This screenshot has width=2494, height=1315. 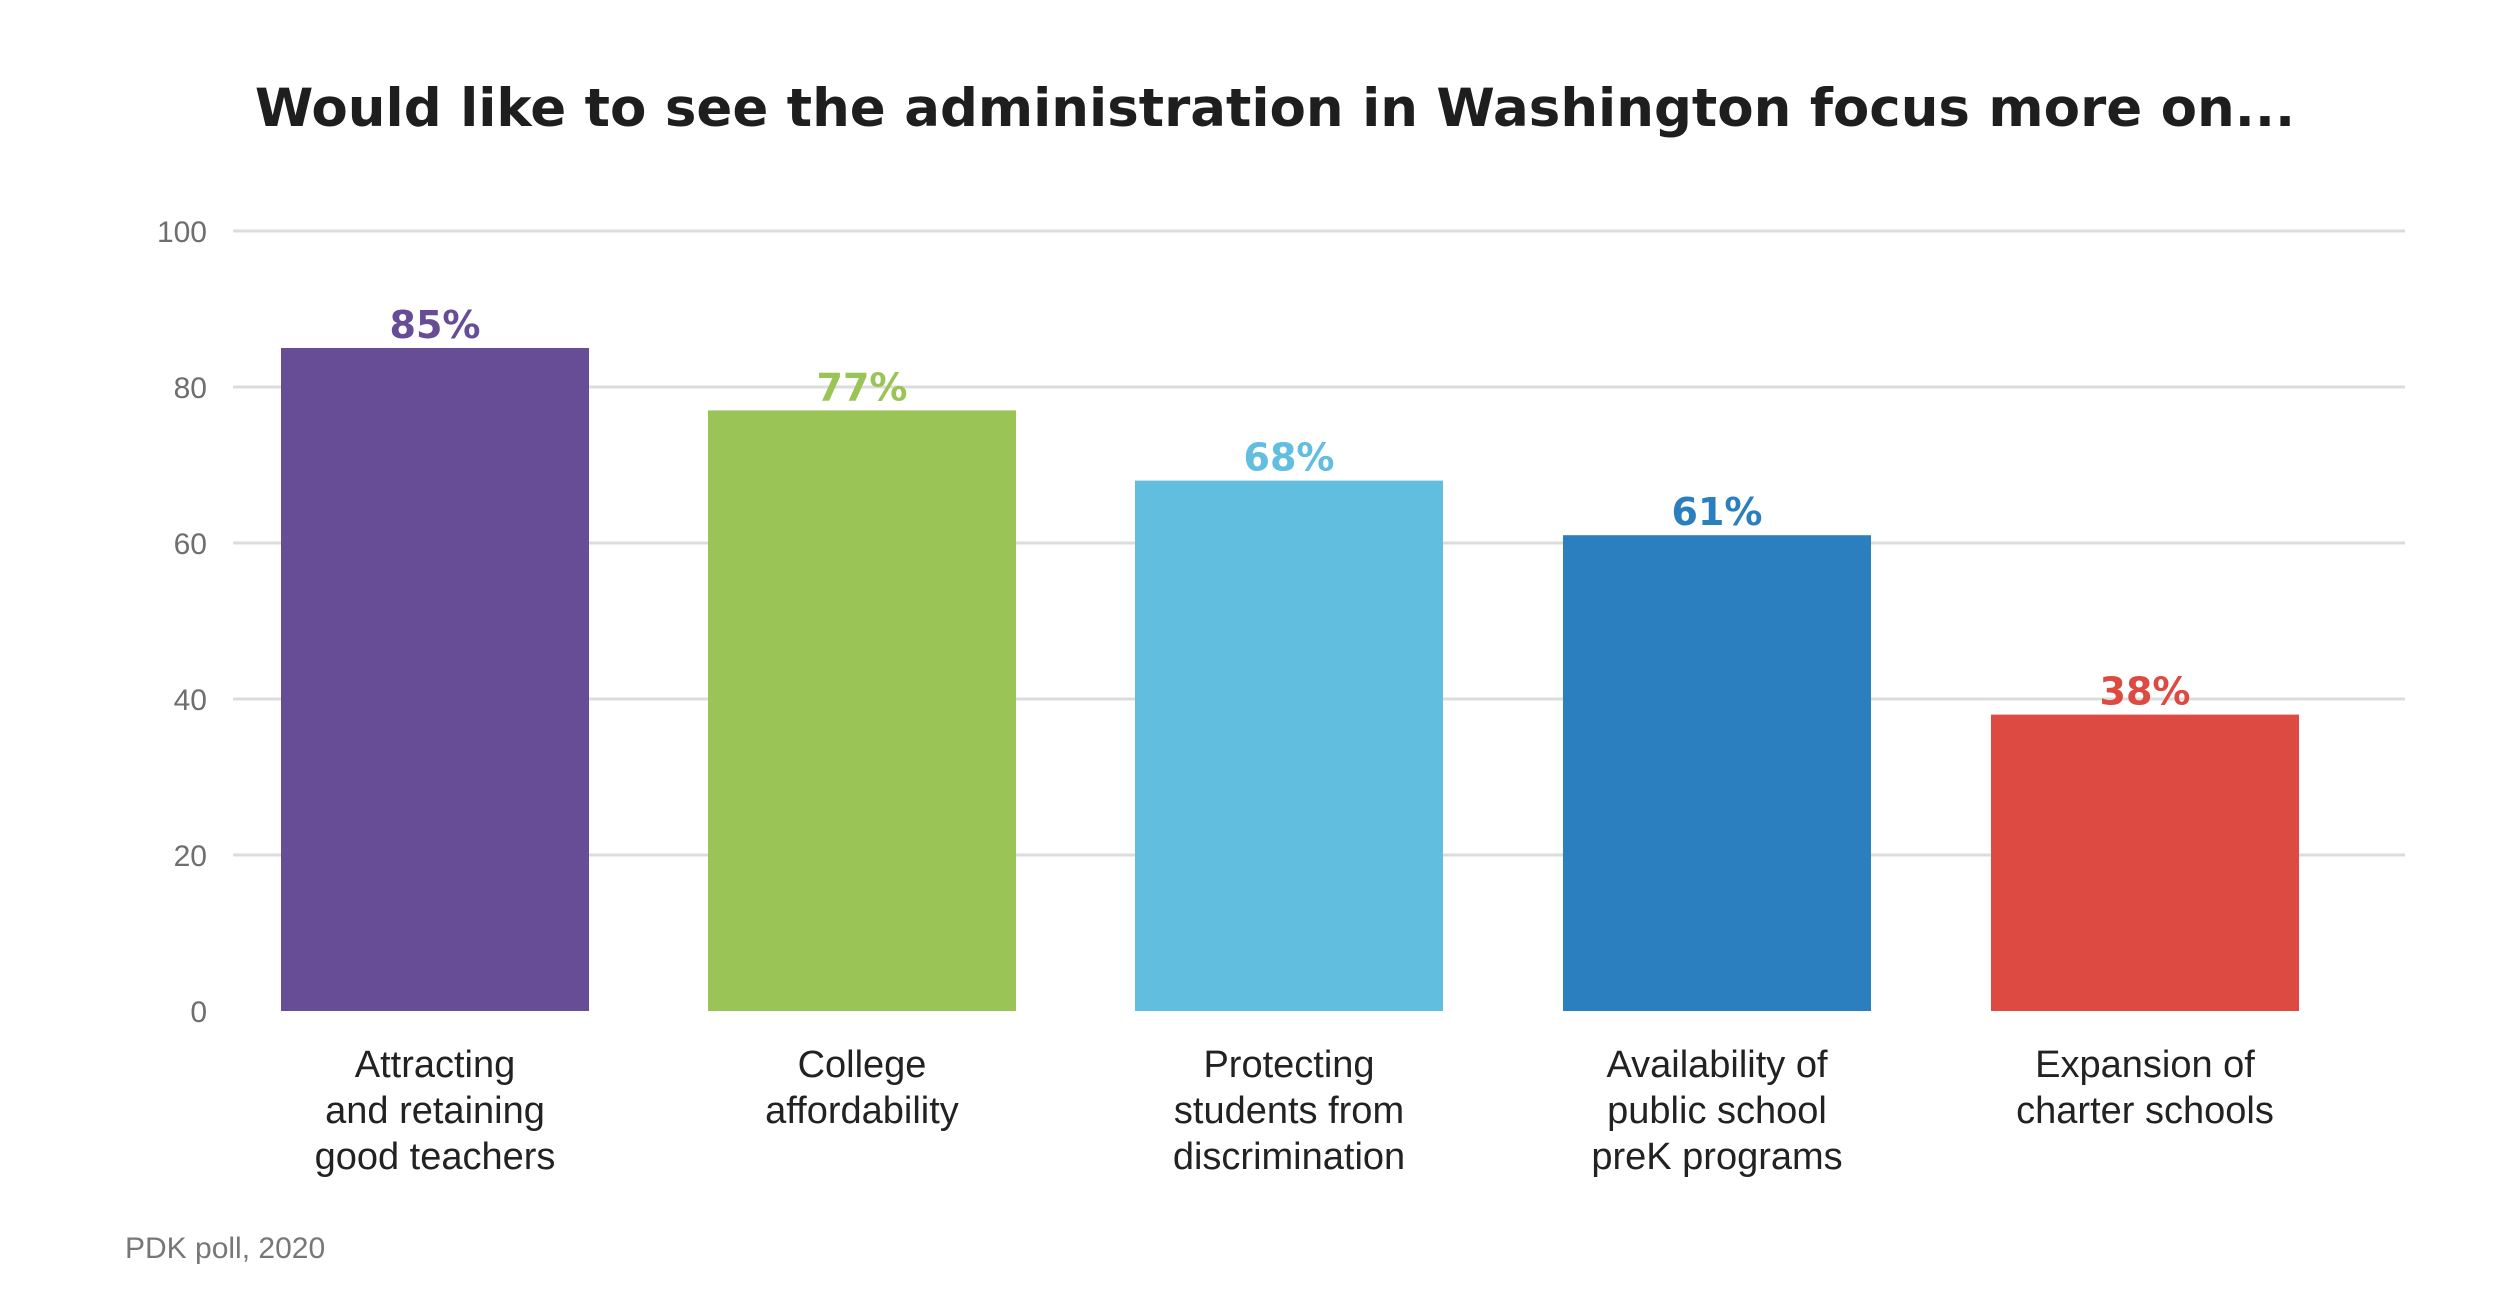 What do you see at coordinates (862, 1088) in the screenshot?
I see `x-tick-label: College affordability` at bounding box center [862, 1088].